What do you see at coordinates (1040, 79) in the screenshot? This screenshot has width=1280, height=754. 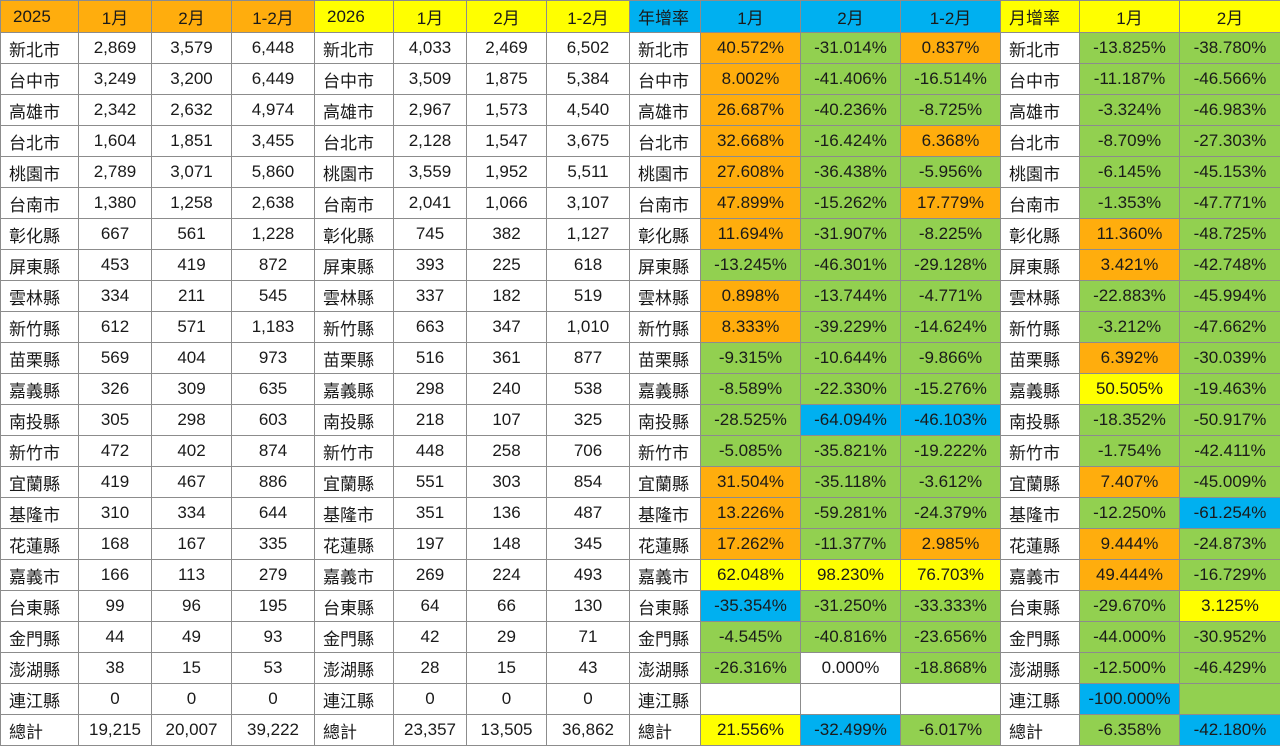 I see `region-mom-cell: 台中市` at bounding box center [1040, 79].